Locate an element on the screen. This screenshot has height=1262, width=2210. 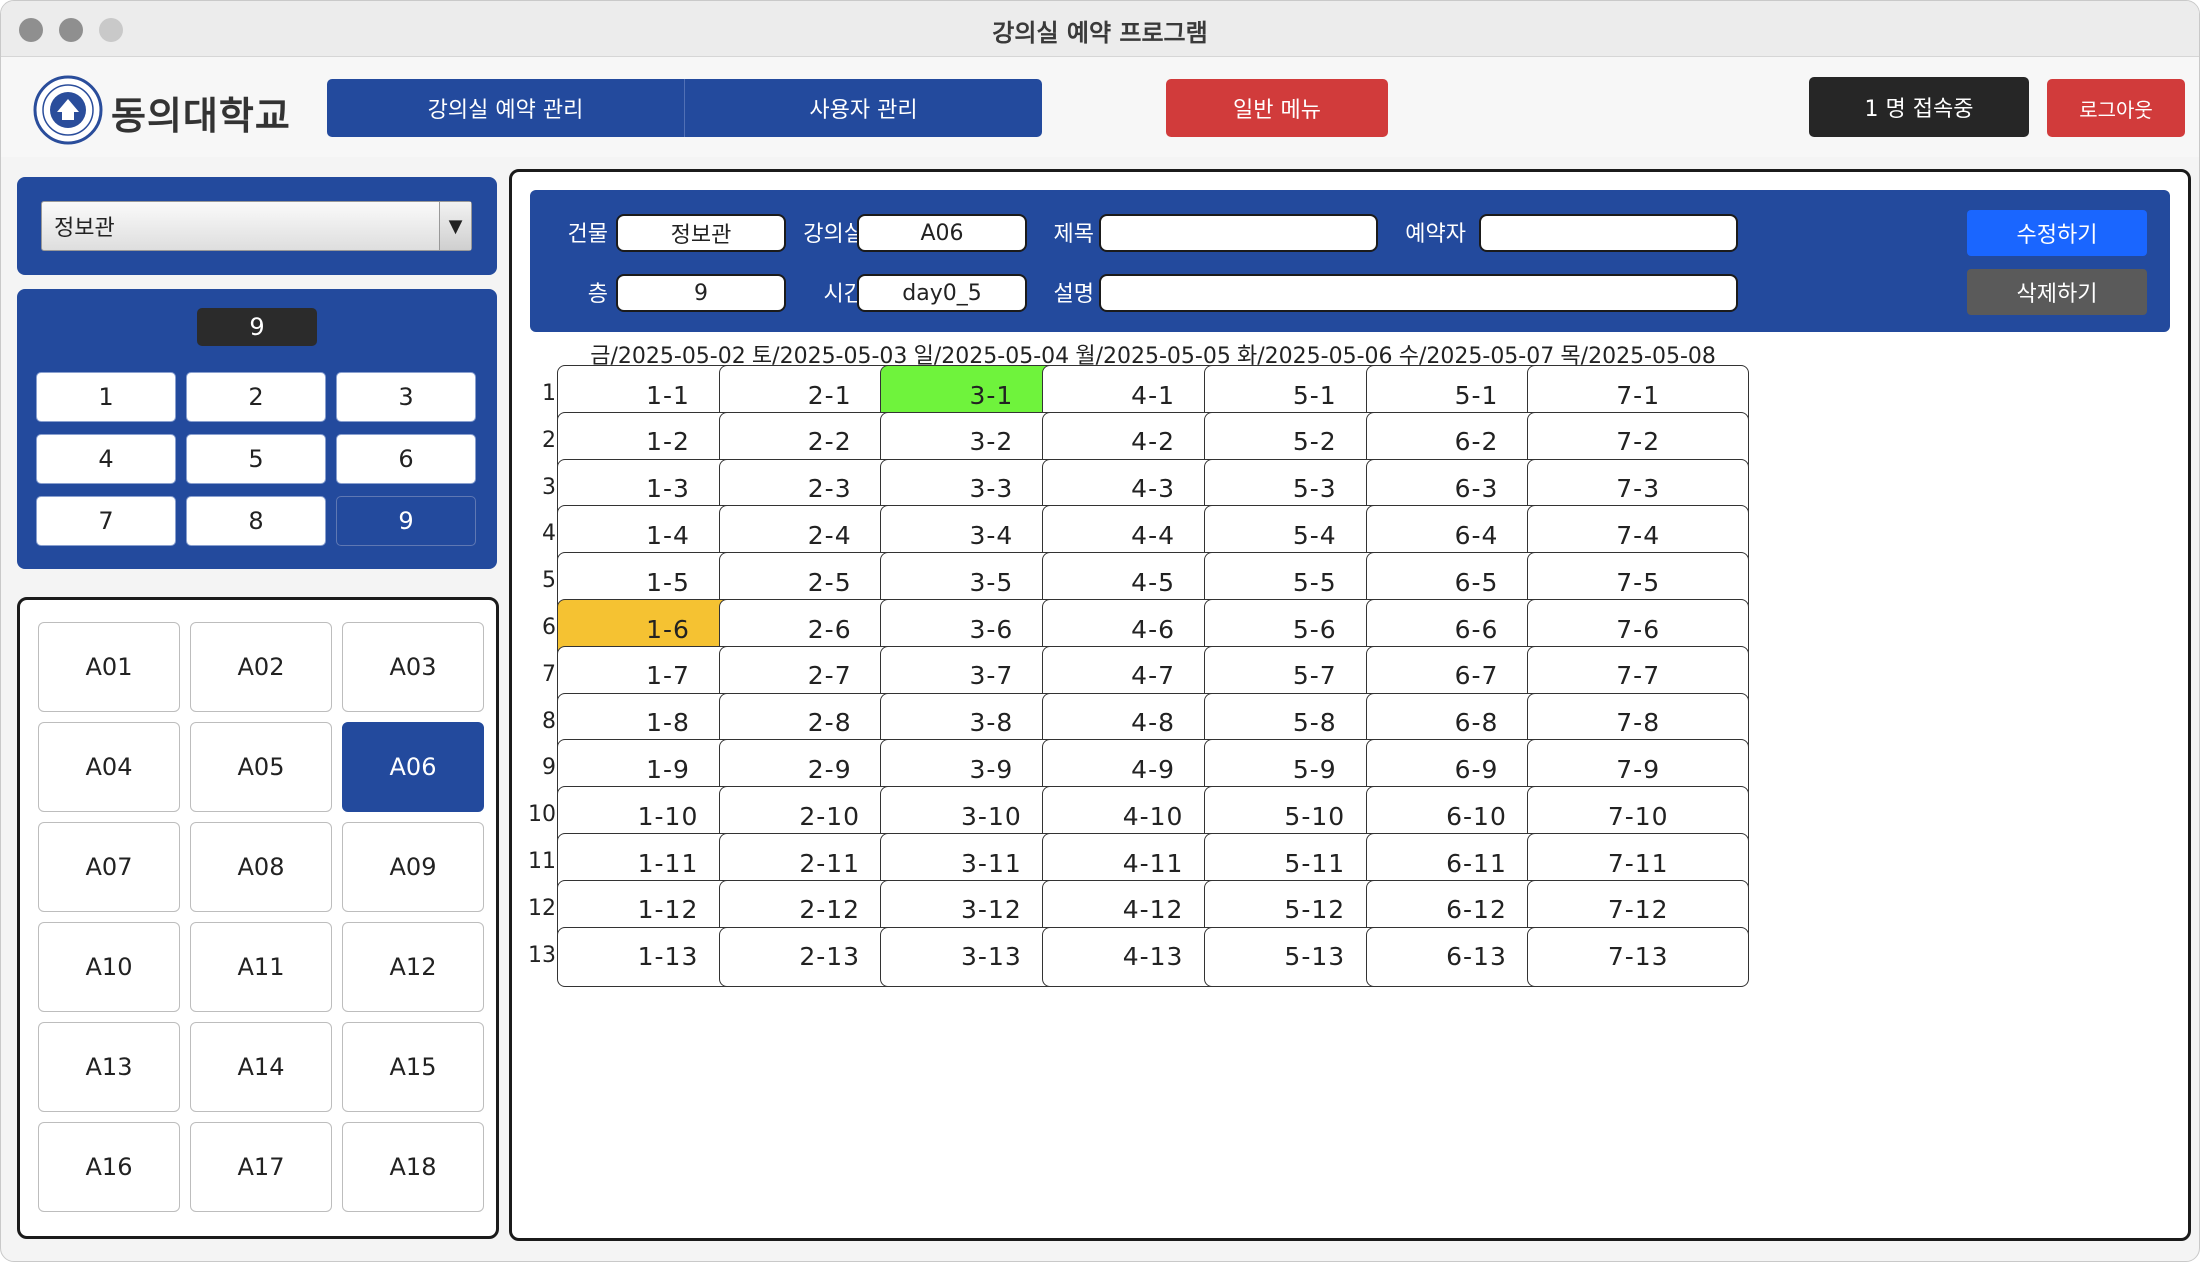
floor-label: 층 is located at coordinates (597, 294).